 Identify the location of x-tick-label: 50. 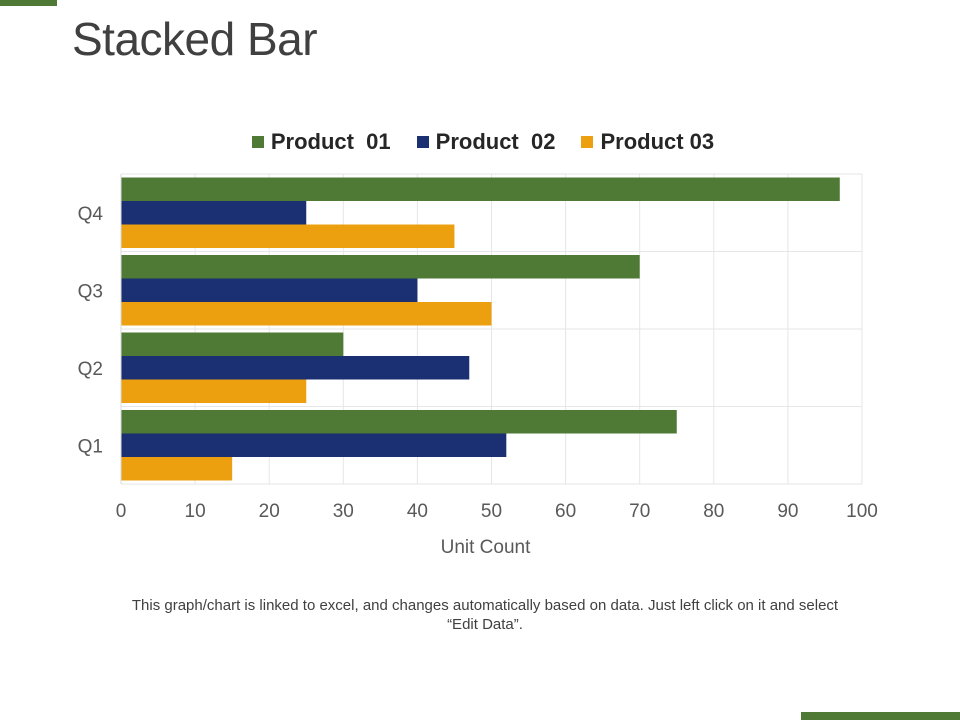
(491, 511).